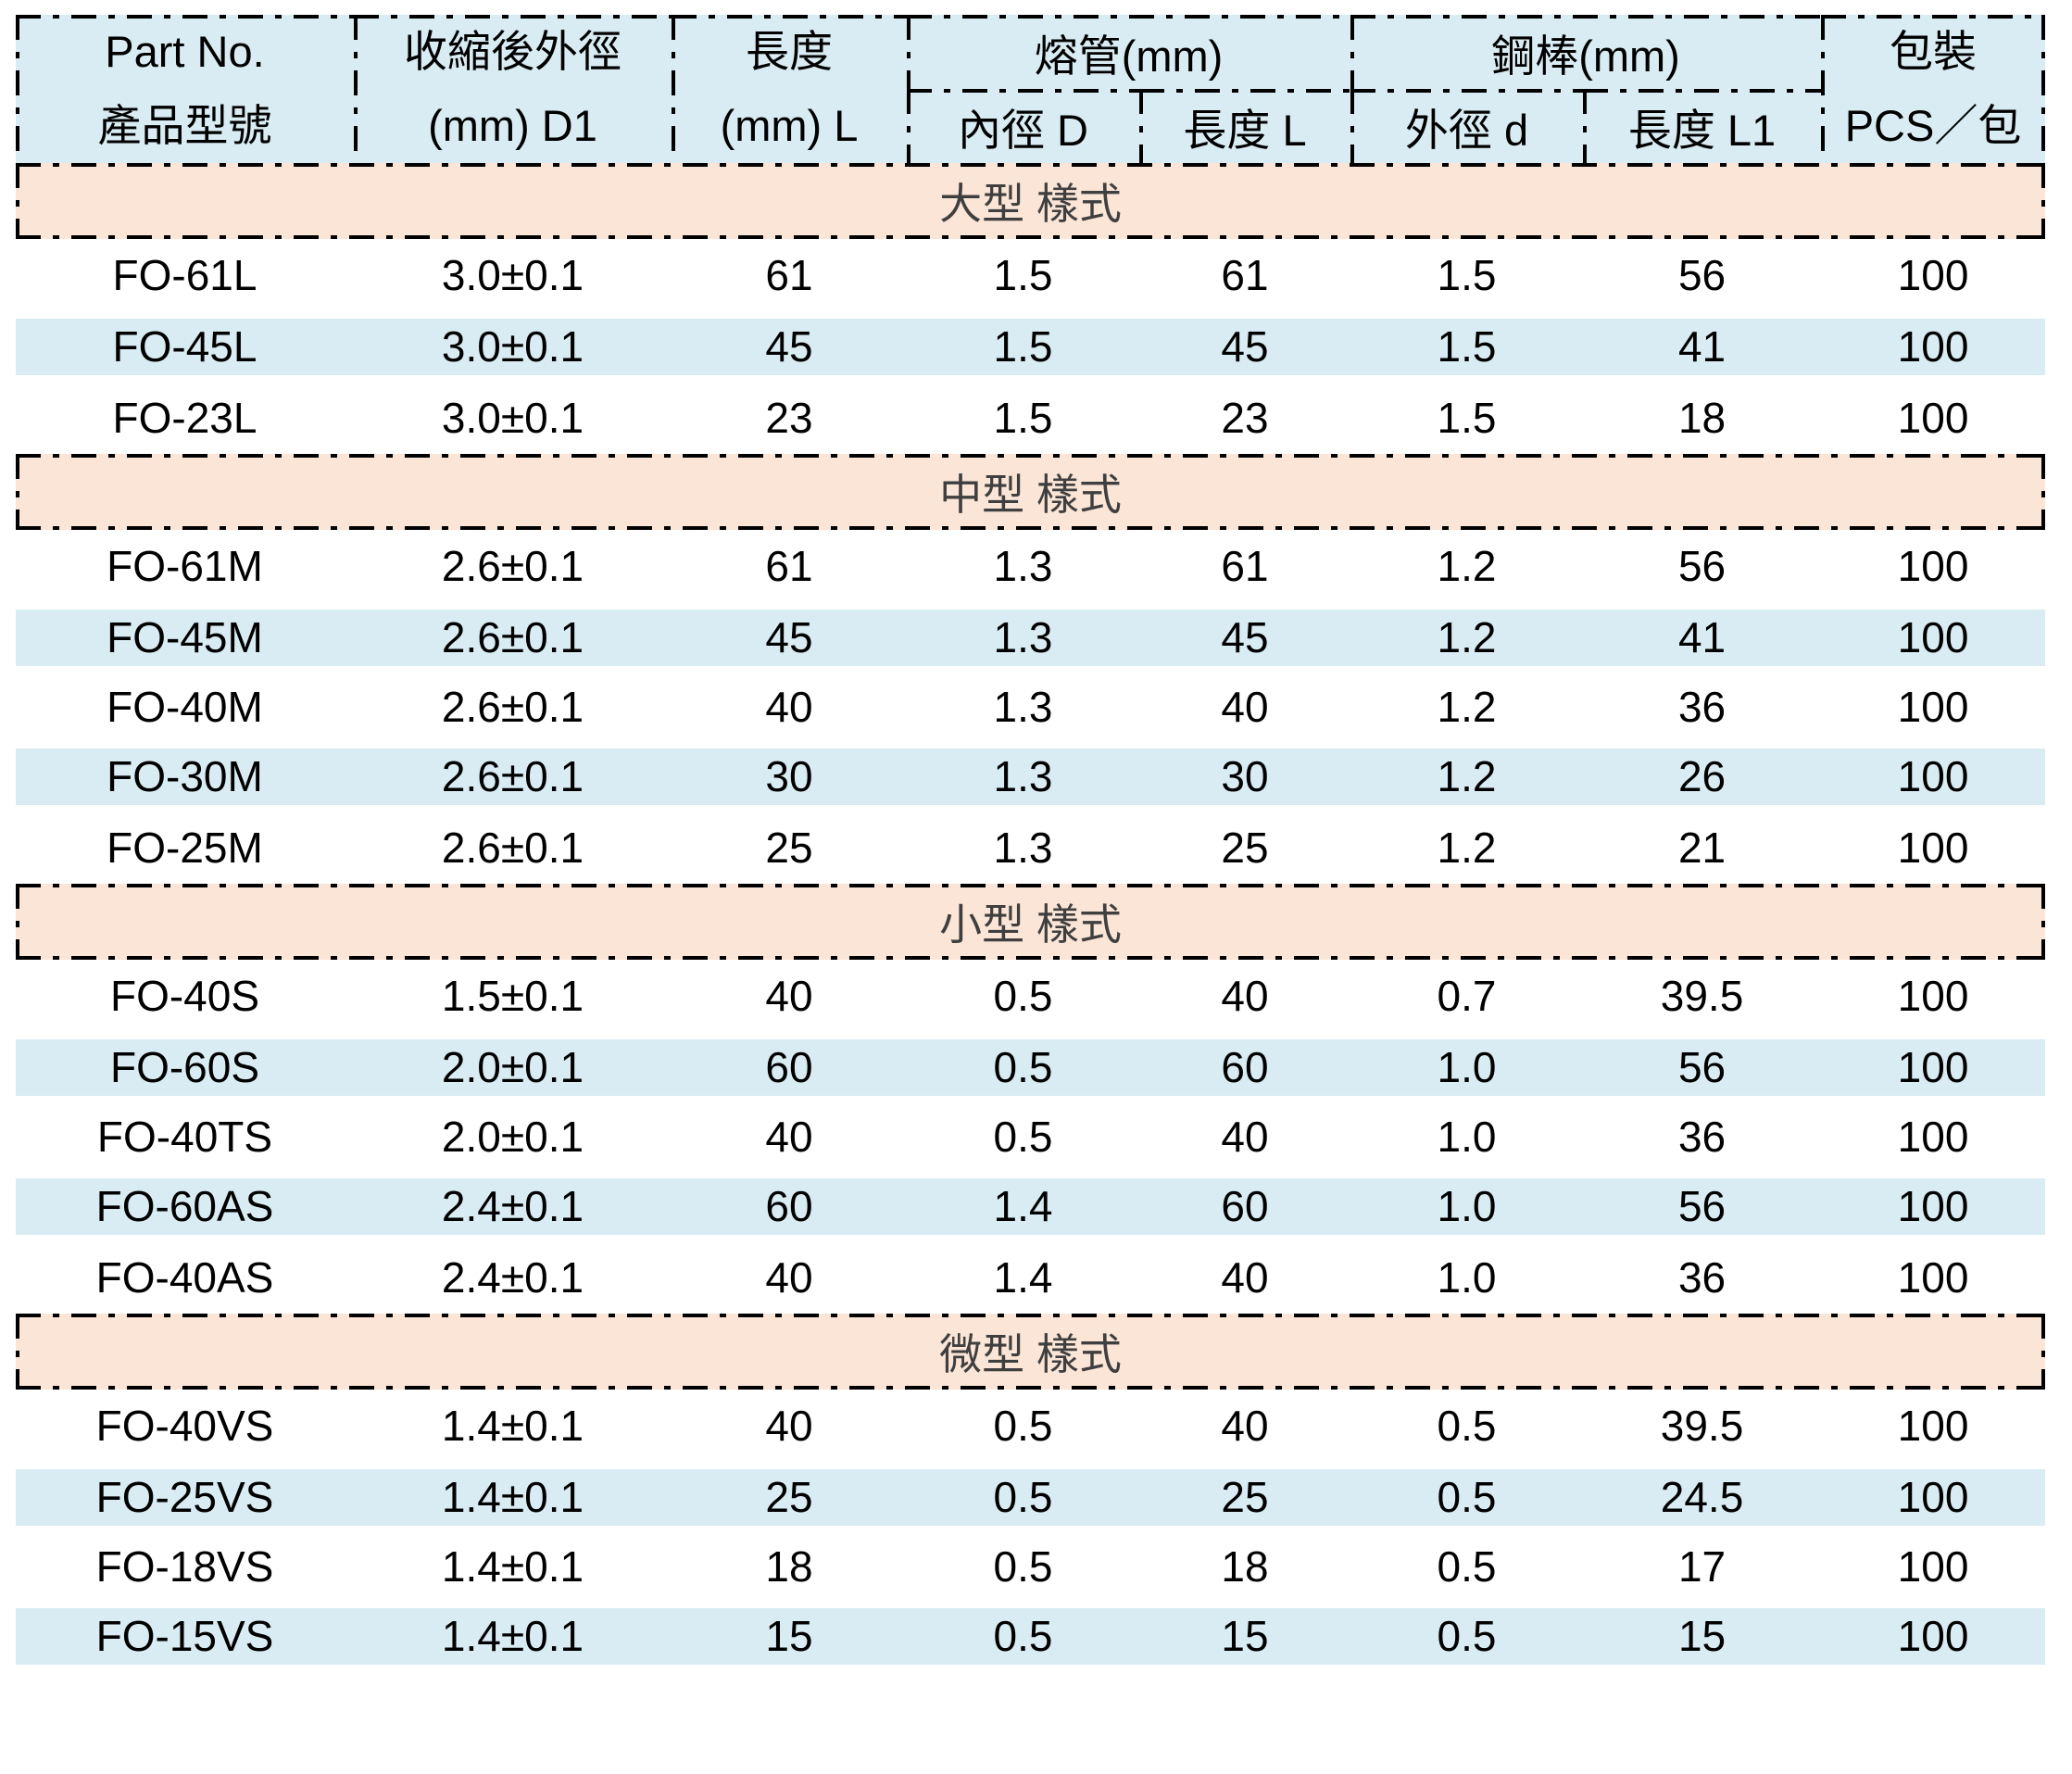 The width and height of the screenshot is (2072, 1774). Describe the element at coordinates (1702, 277) in the screenshot. I see `cell-rod-length: 56` at that location.